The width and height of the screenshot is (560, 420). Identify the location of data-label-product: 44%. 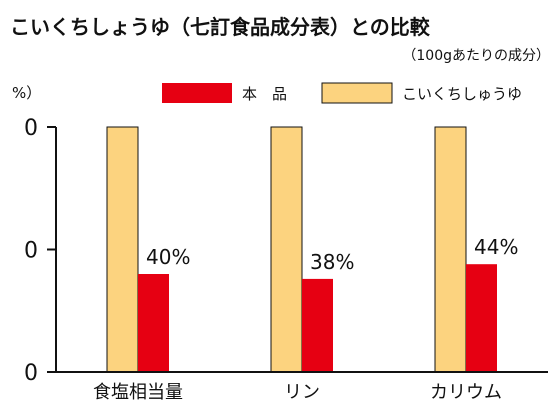
(496, 247).